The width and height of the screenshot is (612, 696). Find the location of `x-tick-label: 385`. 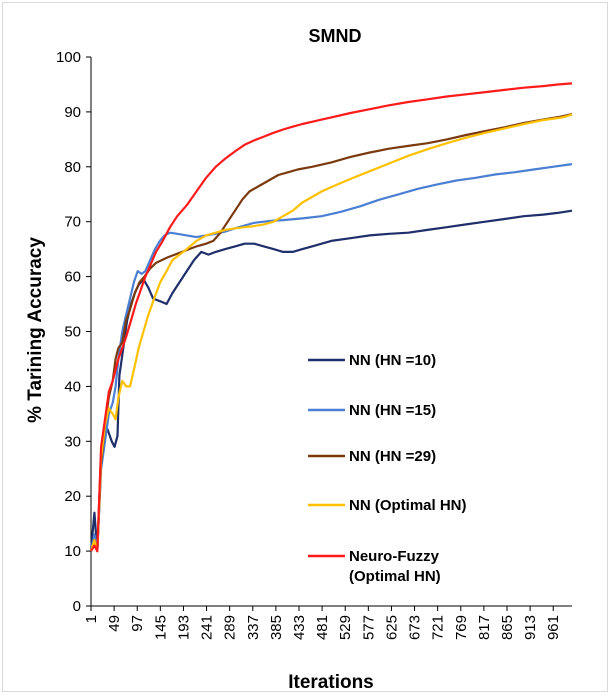

x-tick-label: 385 is located at coordinates (276, 627).